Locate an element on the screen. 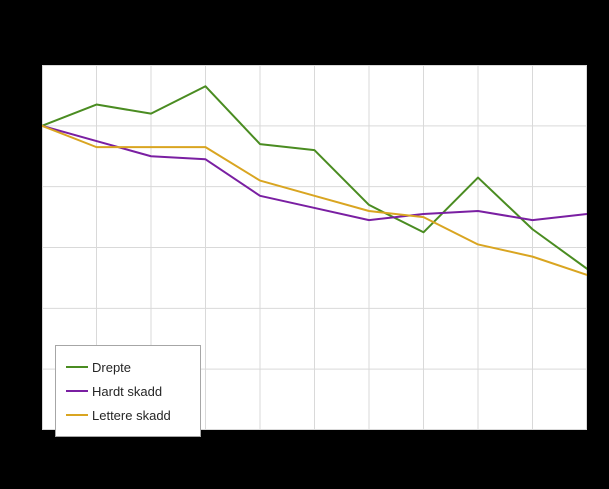 Image resolution: width=609 pixels, height=489 pixels. legend-item-hardt-skadd: Hardt skadd is located at coordinates (128, 391).